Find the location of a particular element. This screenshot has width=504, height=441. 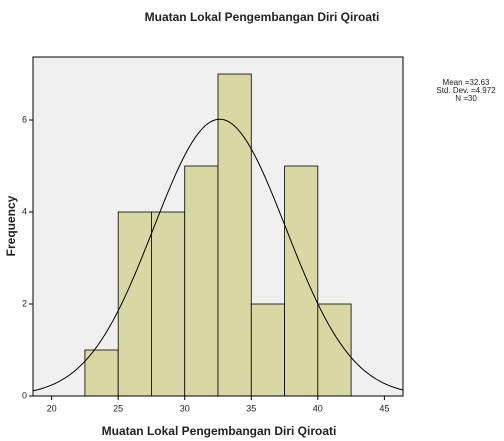

x-tick-label: 35 is located at coordinates (251, 408).